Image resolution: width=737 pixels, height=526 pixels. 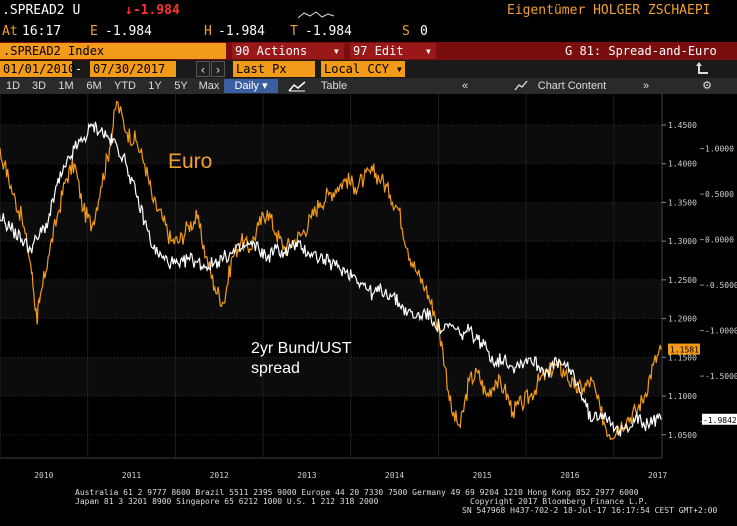 I want to click on reset-arrow-icon, so click(x=703, y=69).